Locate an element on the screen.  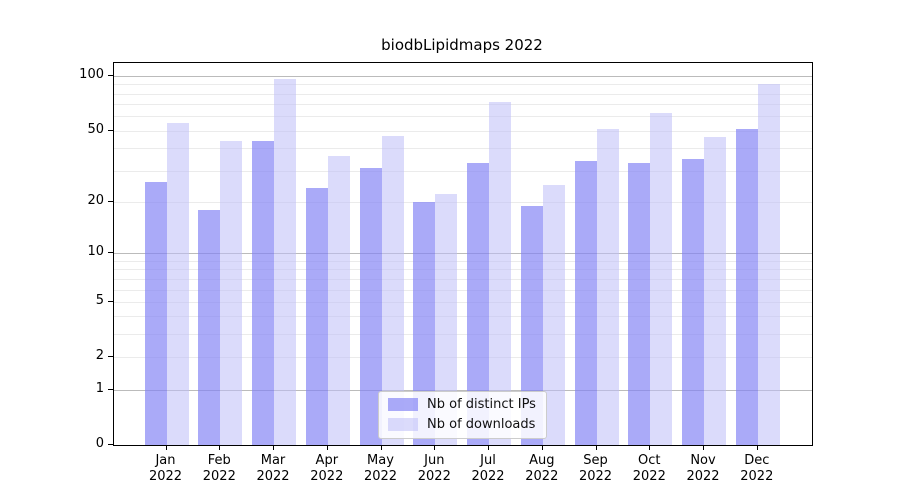
x-tick-label-jun: Jun 2022 is located at coordinates (434, 468).